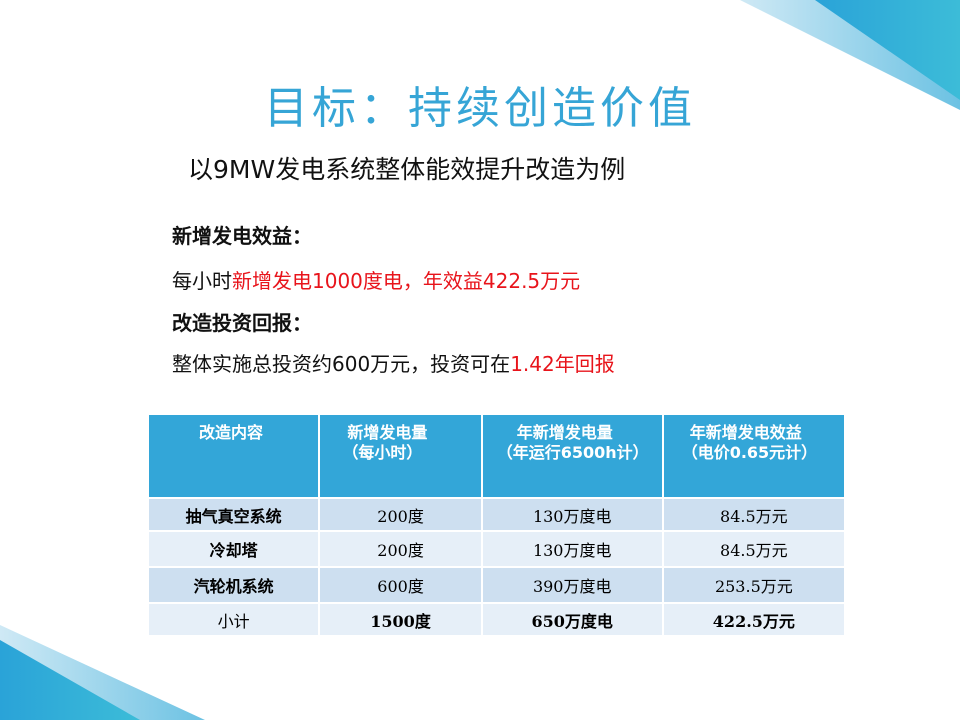 Image resolution: width=960 pixels, height=720 pixels. Describe the element at coordinates (202, 281) in the screenshot. I see `section1-prefix: 每小时` at that location.